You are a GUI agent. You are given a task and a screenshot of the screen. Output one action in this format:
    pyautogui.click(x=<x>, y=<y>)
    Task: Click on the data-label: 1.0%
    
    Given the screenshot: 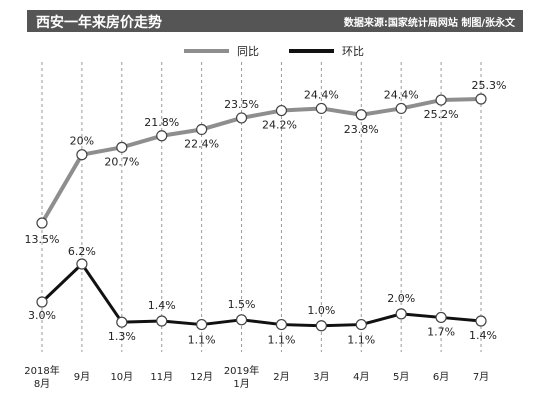 What is the action you would take?
    pyautogui.click(x=321, y=310)
    